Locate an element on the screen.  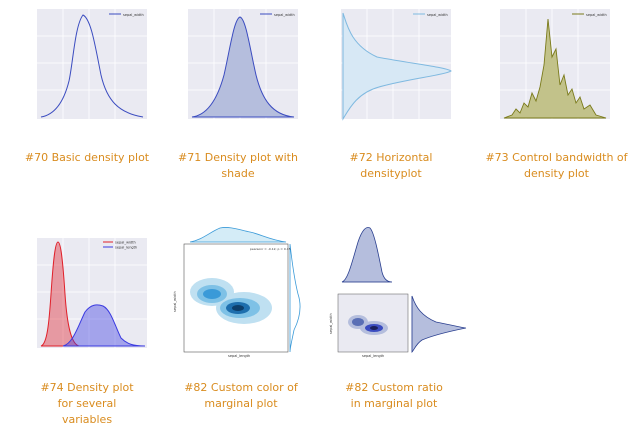
caption-82-color: #82 Custom color of marginal plot is located at coordinates (241, 395).